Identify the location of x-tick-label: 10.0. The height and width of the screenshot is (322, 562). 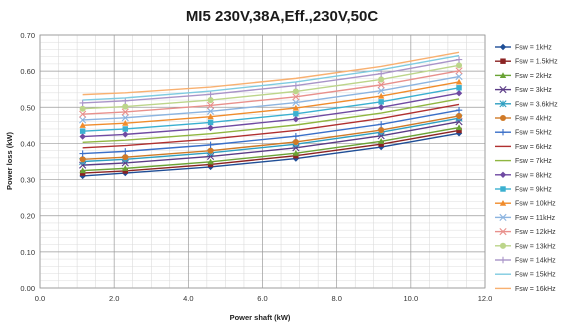
(411, 298).